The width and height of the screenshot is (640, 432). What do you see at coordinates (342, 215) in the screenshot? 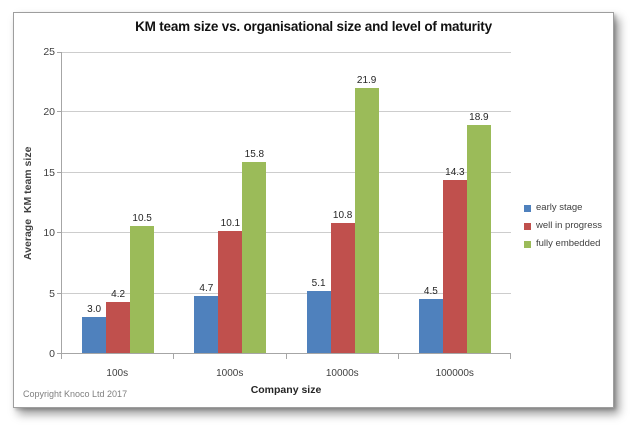
I see `bar-data-label: 10.8` at bounding box center [342, 215].